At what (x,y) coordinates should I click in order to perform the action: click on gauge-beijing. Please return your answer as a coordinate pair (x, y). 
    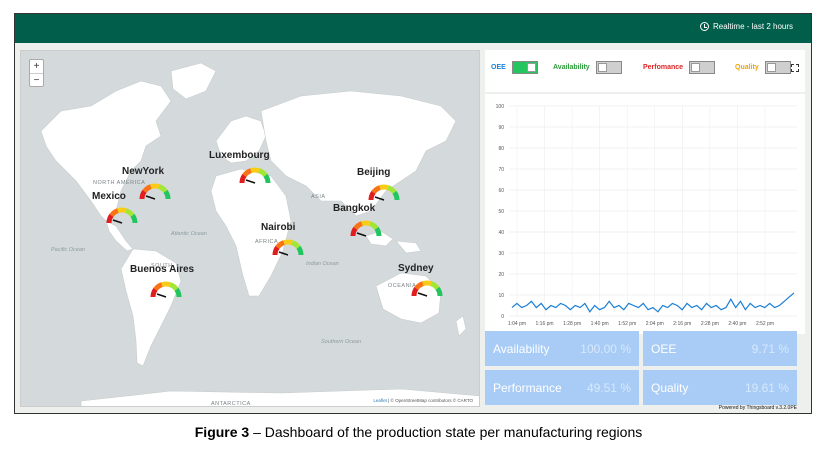
    Looking at the image, I should click on (384, 191).